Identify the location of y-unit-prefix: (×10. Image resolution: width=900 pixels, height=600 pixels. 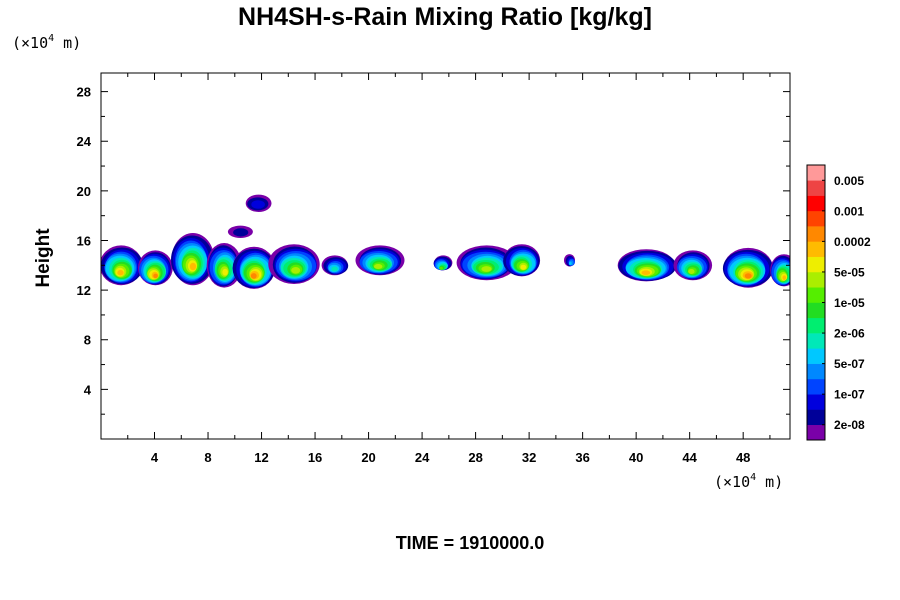
(30, 43).